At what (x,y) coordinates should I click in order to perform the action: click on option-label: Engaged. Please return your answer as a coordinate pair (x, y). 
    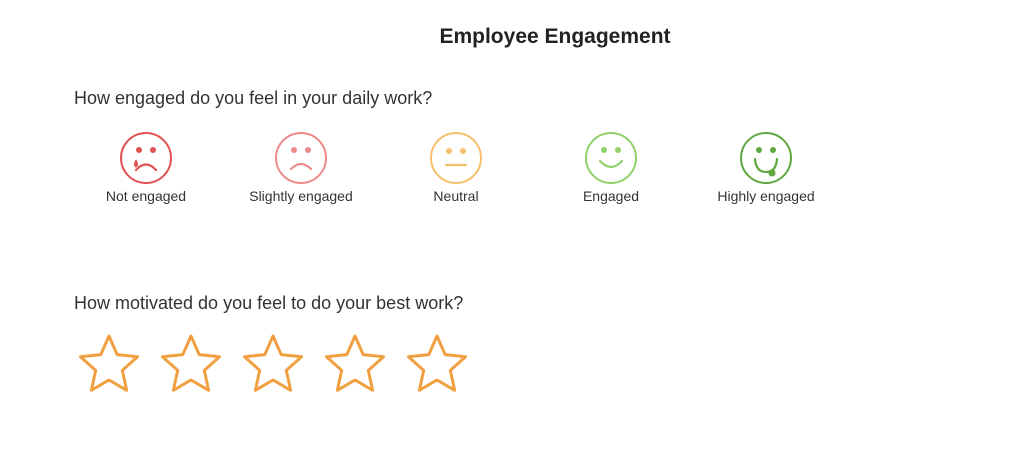
    Looking at the image, I should click on (611, 196).